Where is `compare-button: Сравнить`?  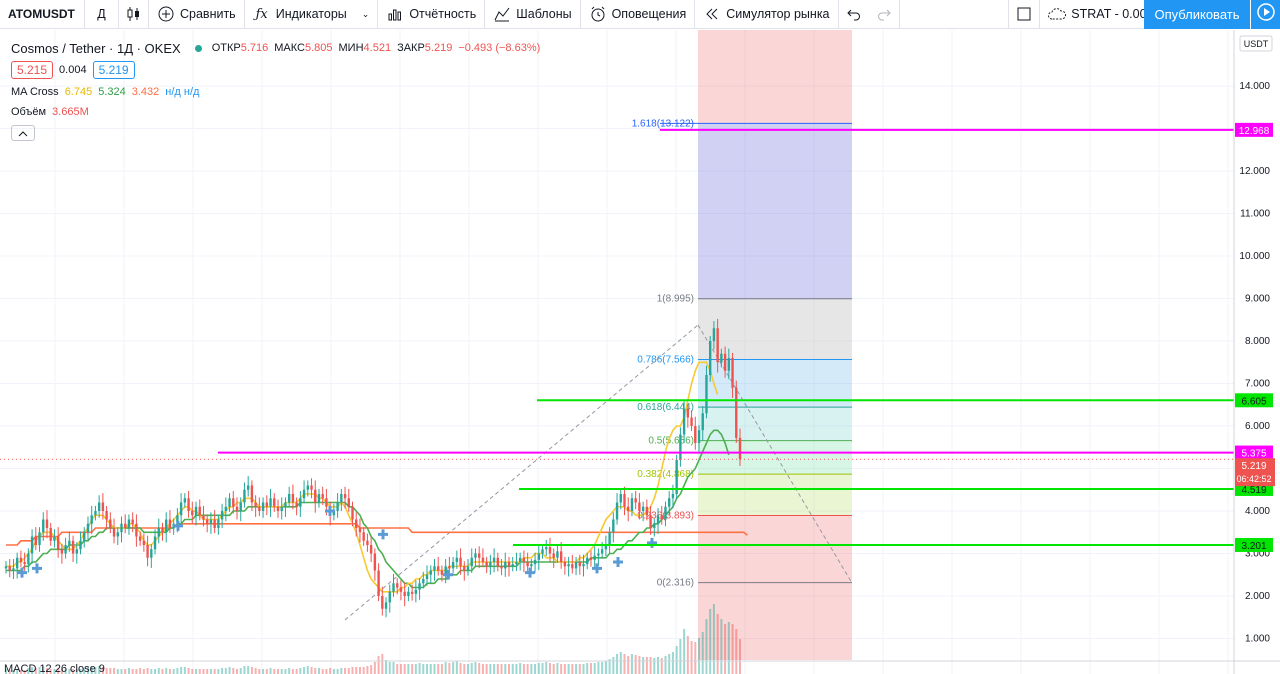 compare-button: Сравнить is located at coordinates (197, 14).